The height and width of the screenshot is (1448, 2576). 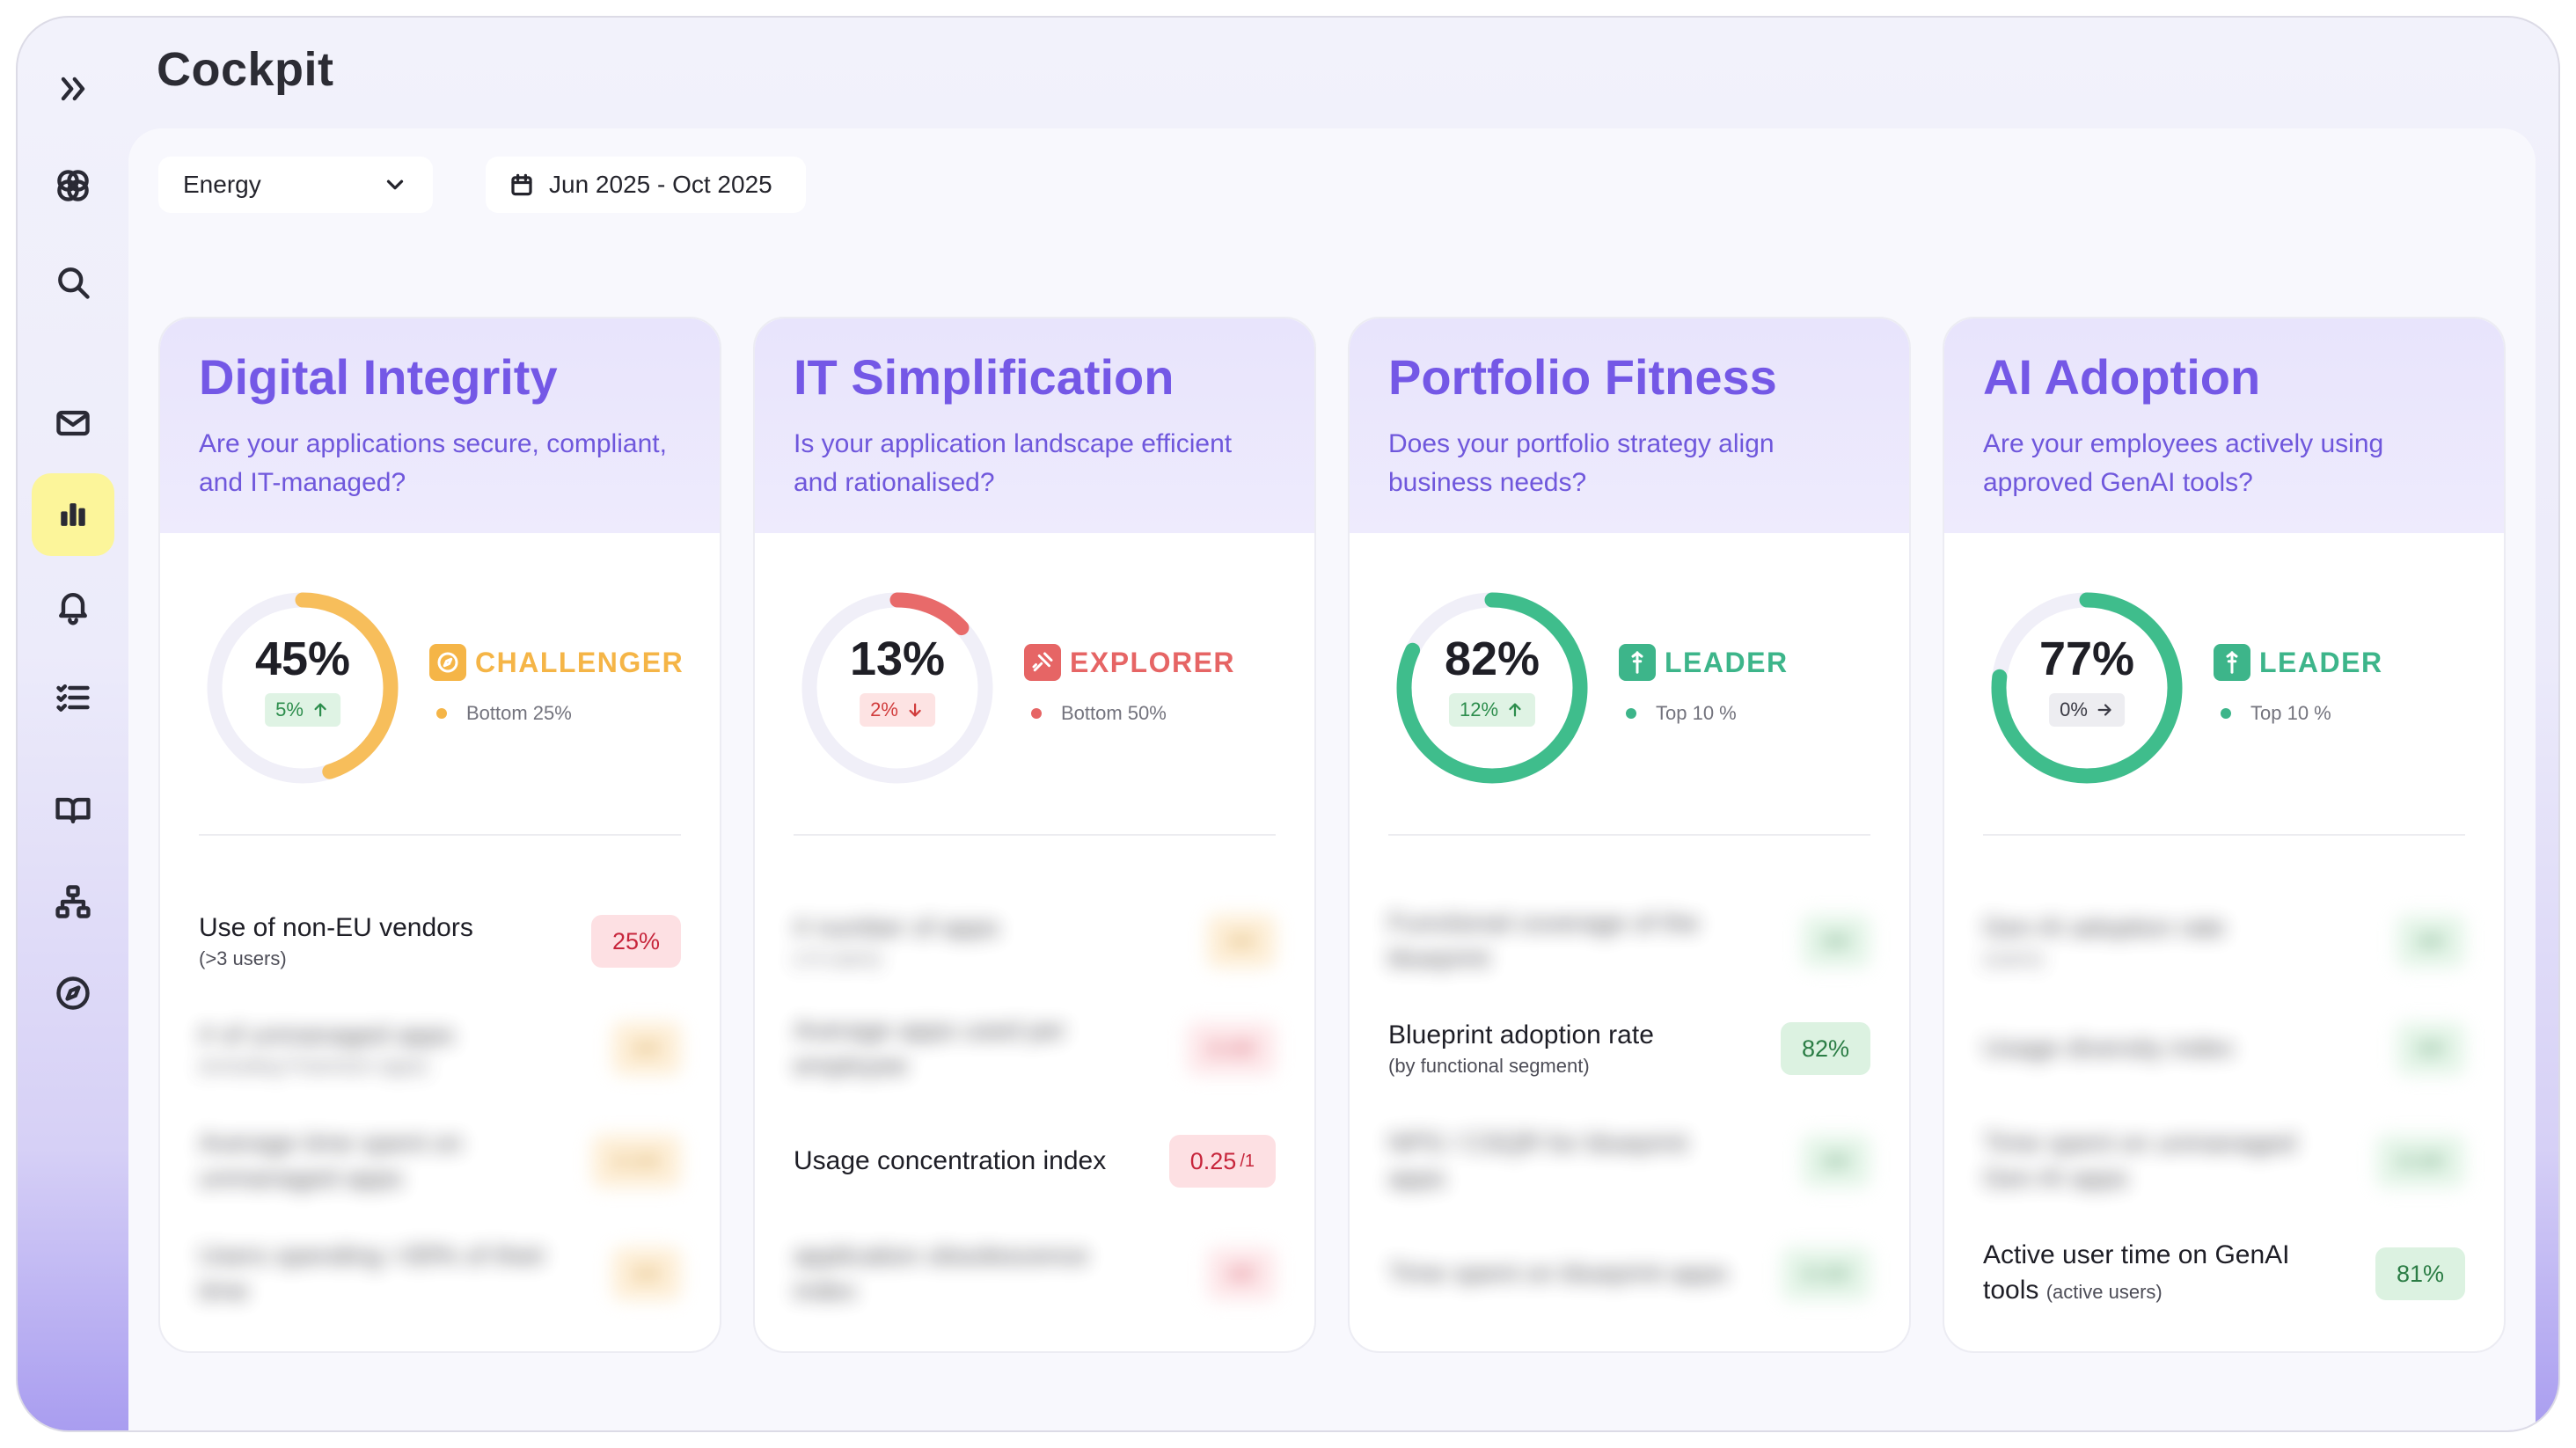 What do you see at coordinates (2086, 659) in the screenshot?
I see `score-value: 77%` at bounding box center [2086, 659].